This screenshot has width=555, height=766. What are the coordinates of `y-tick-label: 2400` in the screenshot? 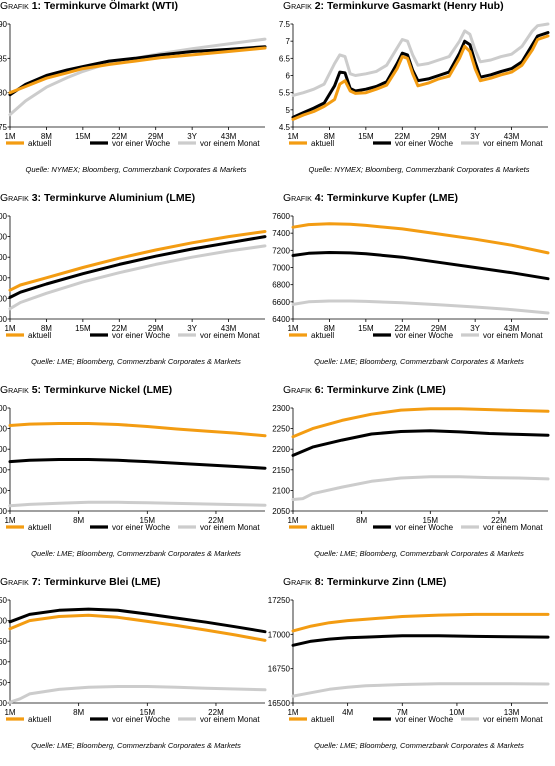 It's located at (4, 237).